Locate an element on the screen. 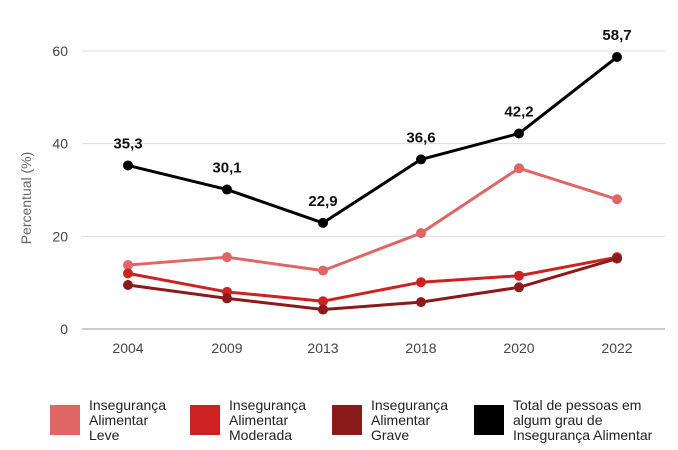 This screenshot has height=450, width=678. data-label: 22,9 is located at coordinates (322, 201).